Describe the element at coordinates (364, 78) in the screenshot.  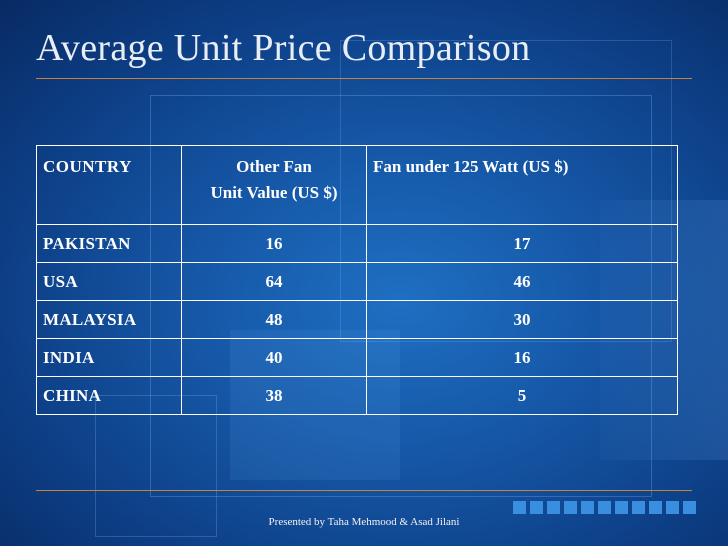
I see `title-divider` at that location.